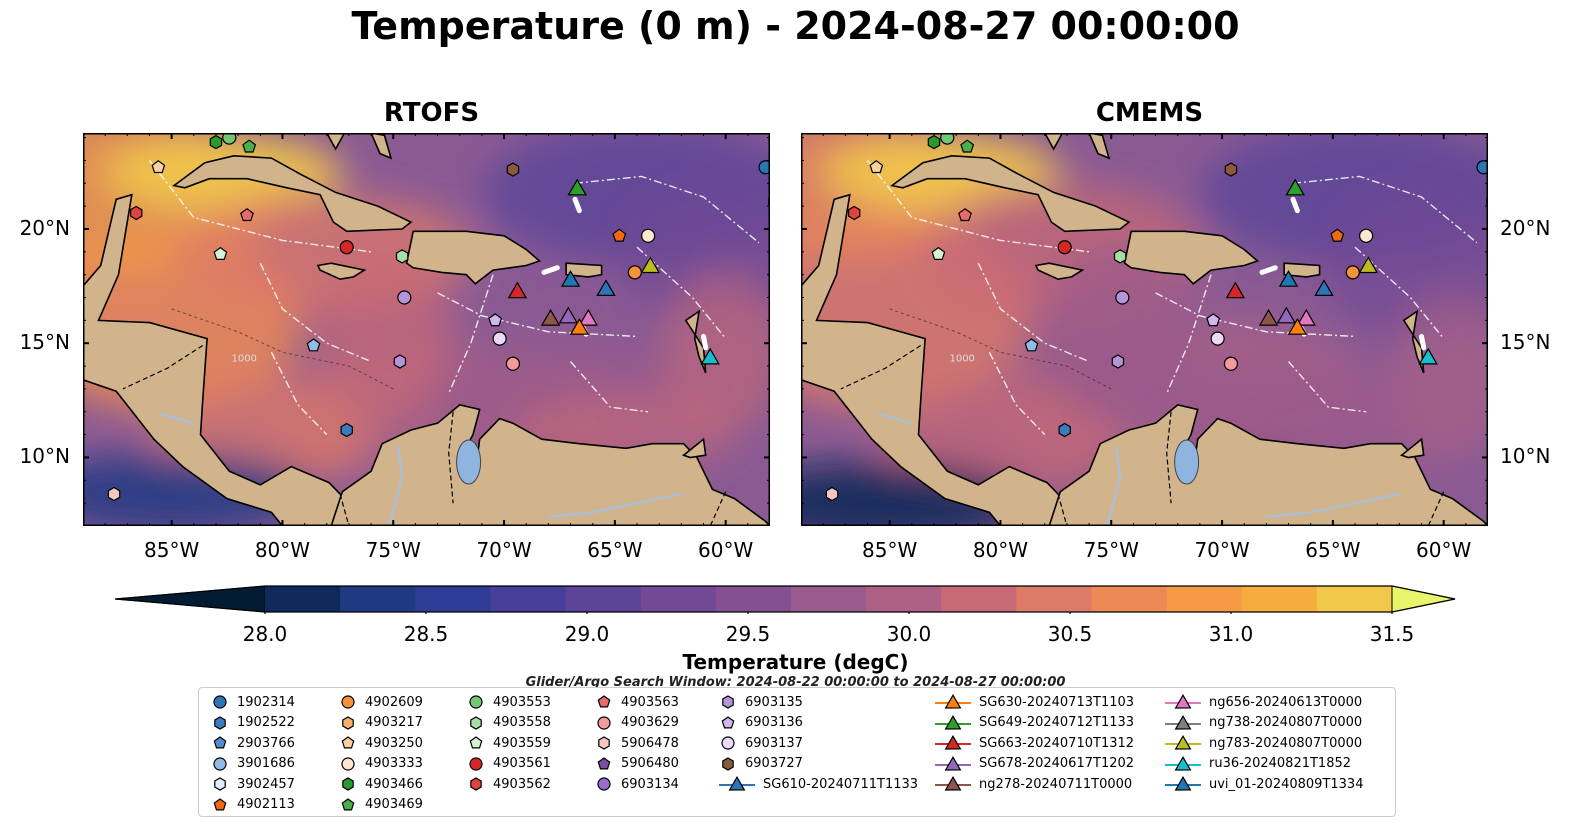  I want to click on legend-item: 6903136, so click(818, 723).